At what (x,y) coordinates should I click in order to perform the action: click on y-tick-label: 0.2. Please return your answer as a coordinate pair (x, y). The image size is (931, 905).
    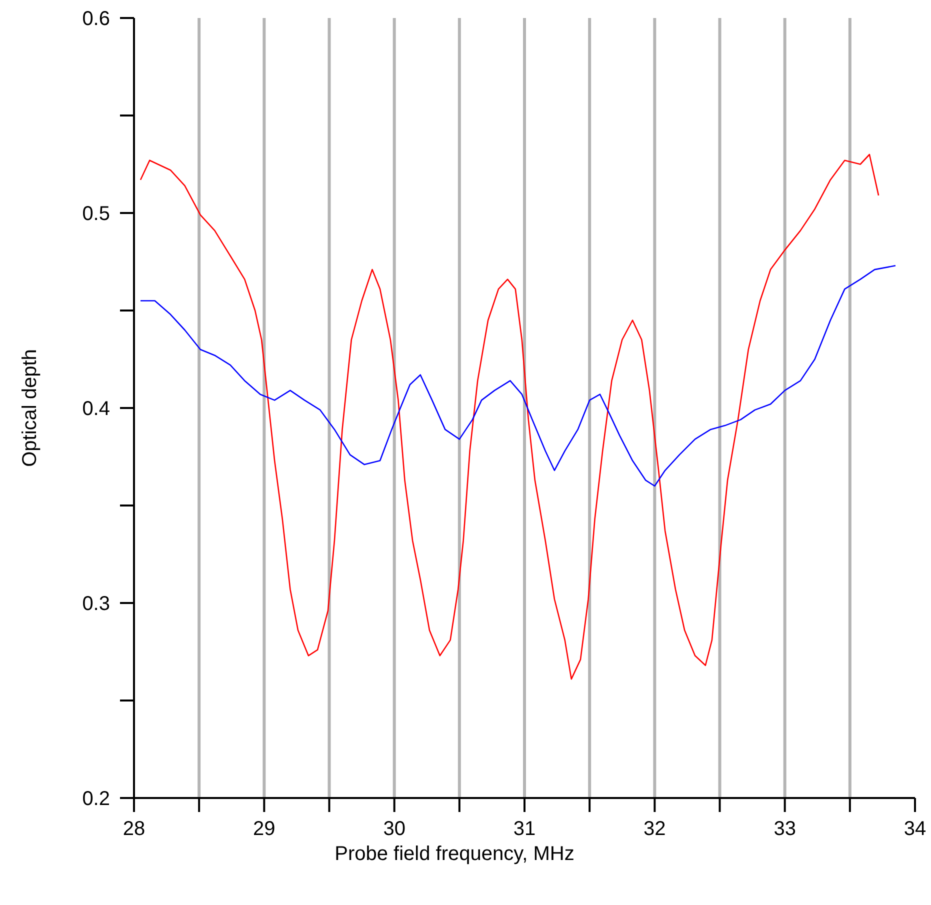
    Looking at the image, I should click on (96, 799).